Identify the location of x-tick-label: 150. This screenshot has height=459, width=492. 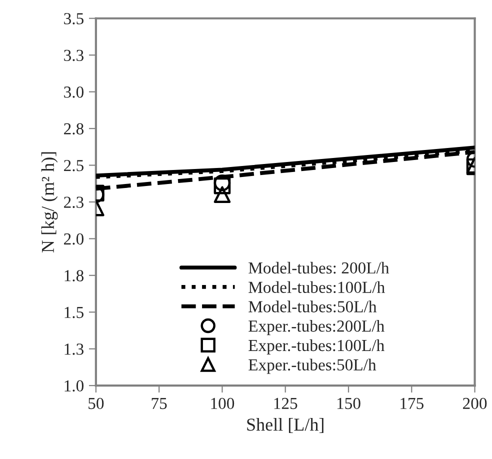
(348, 404).